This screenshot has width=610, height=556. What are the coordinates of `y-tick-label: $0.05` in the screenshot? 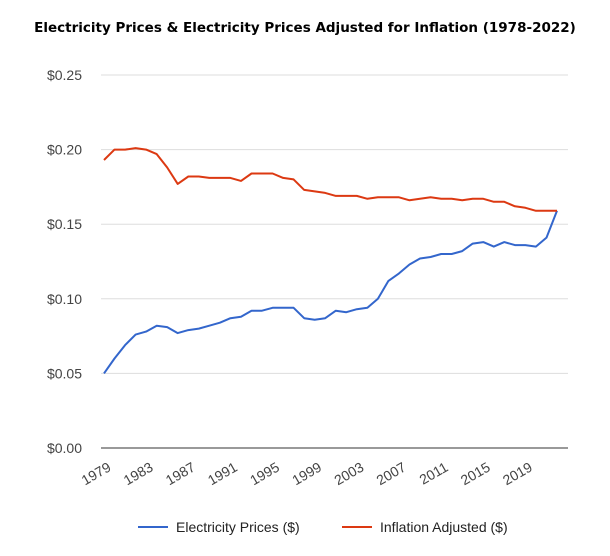 It's located at (64, 373).